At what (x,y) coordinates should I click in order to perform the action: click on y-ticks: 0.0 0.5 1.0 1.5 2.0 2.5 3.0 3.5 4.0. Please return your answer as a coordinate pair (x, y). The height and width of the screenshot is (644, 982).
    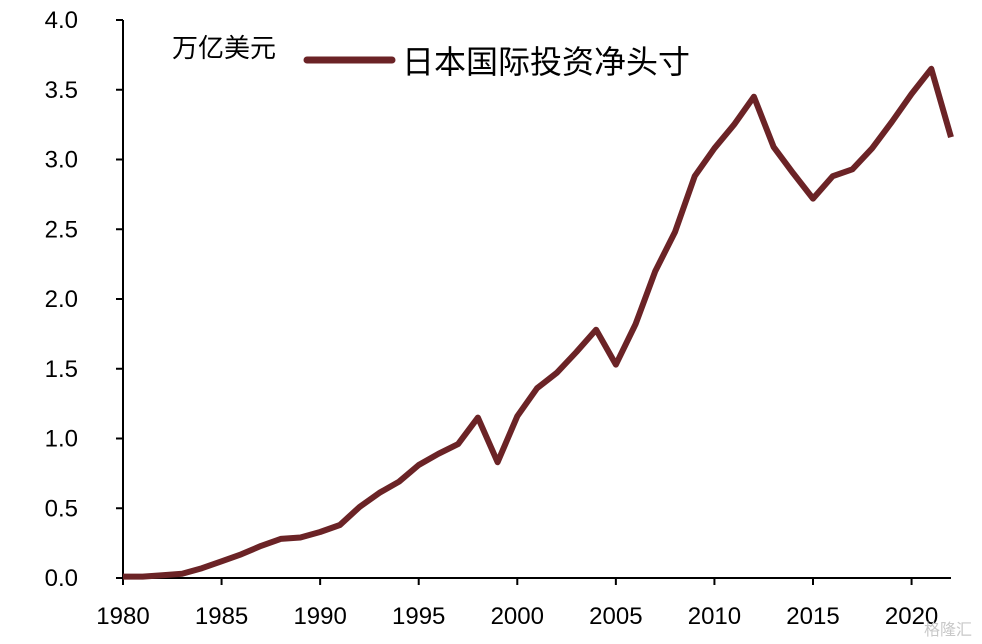
    Looking at the image, I should click on (84, 299).